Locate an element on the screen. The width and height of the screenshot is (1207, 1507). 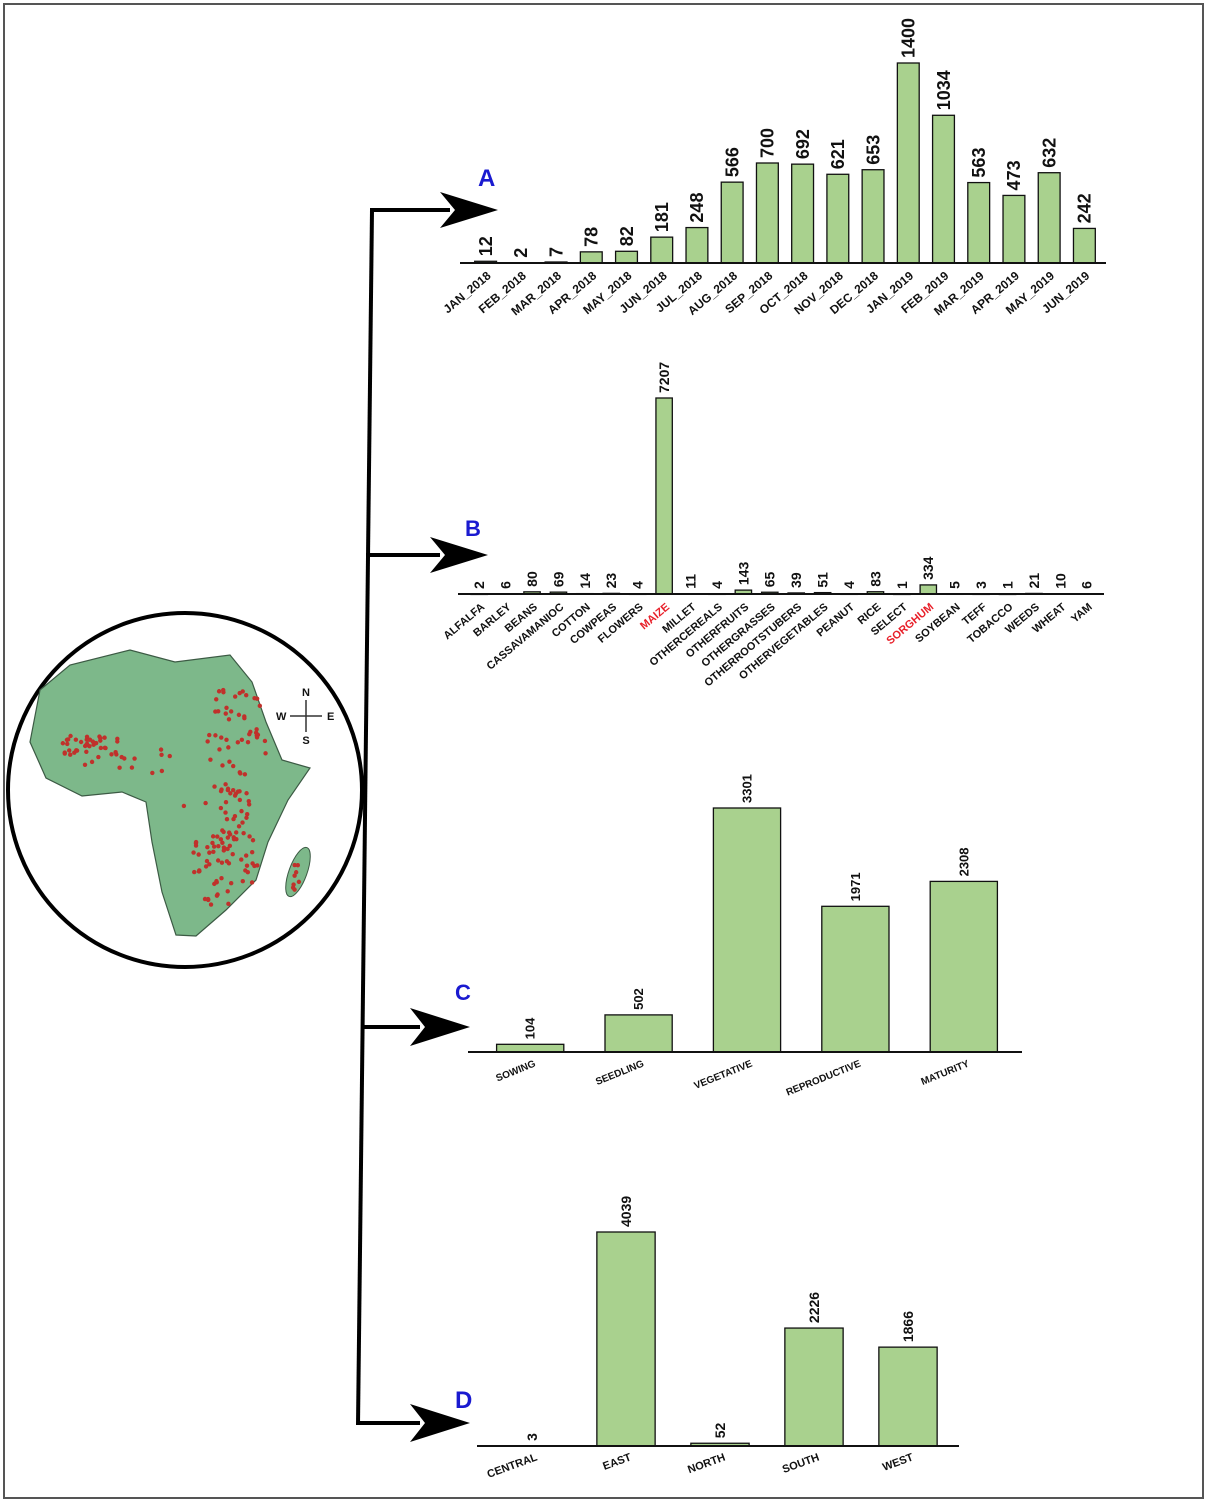
compass-e: E is located at coordinates (330, 717).